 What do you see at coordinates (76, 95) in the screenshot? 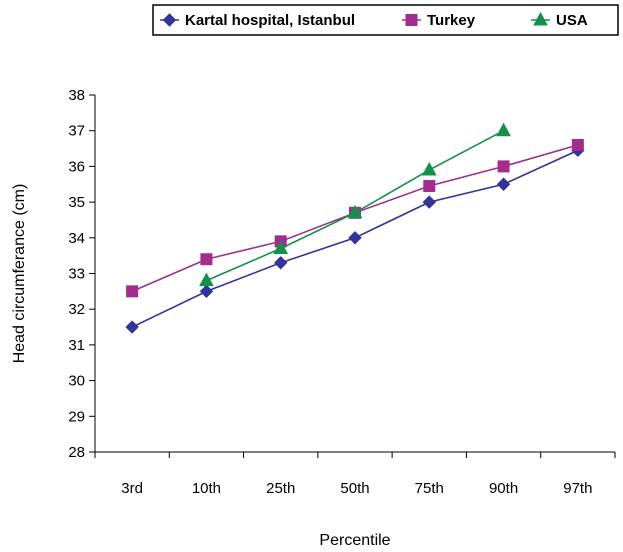
I see `y-tick-label: 38` at bounding box center [76, 95].